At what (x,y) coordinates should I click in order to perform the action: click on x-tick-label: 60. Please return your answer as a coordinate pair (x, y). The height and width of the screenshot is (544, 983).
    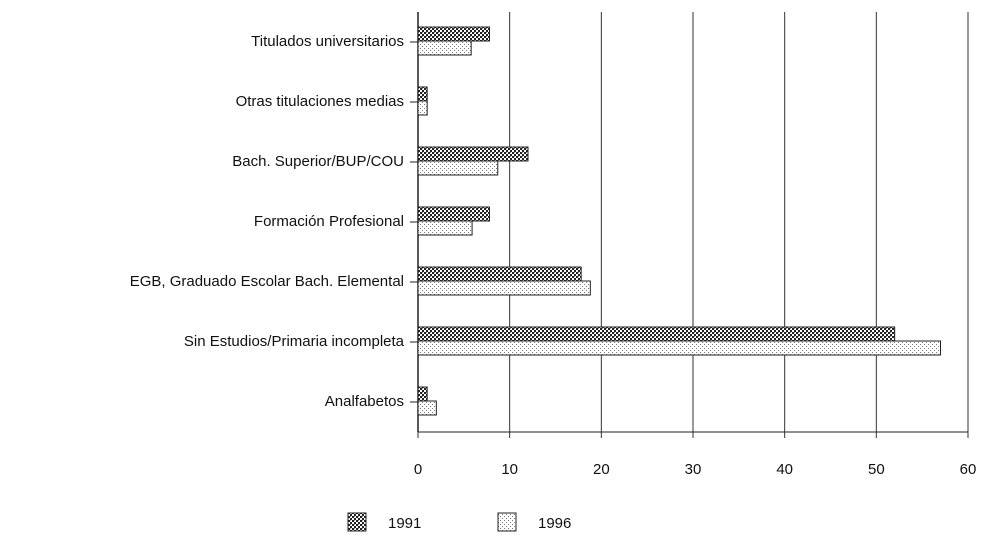
    Looking at the image, I should click on (968, 469).